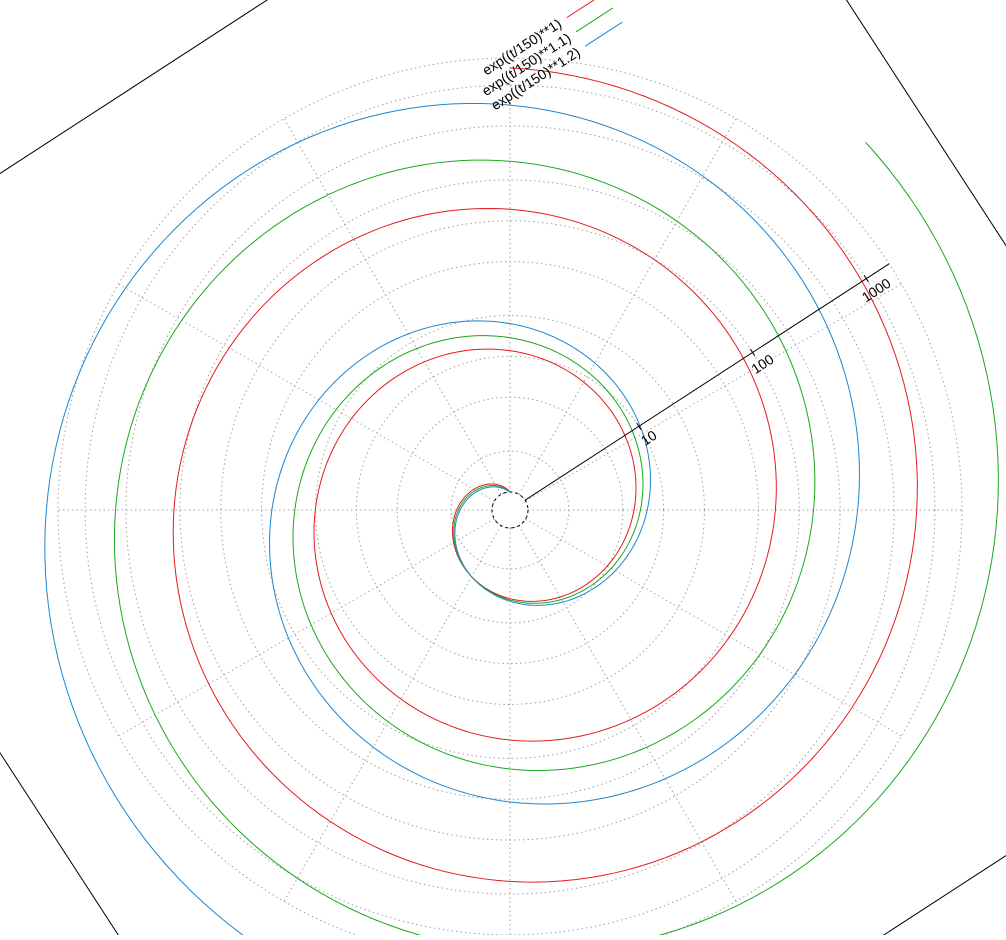  I want to click on radial-axis-line, so click(707, 382).